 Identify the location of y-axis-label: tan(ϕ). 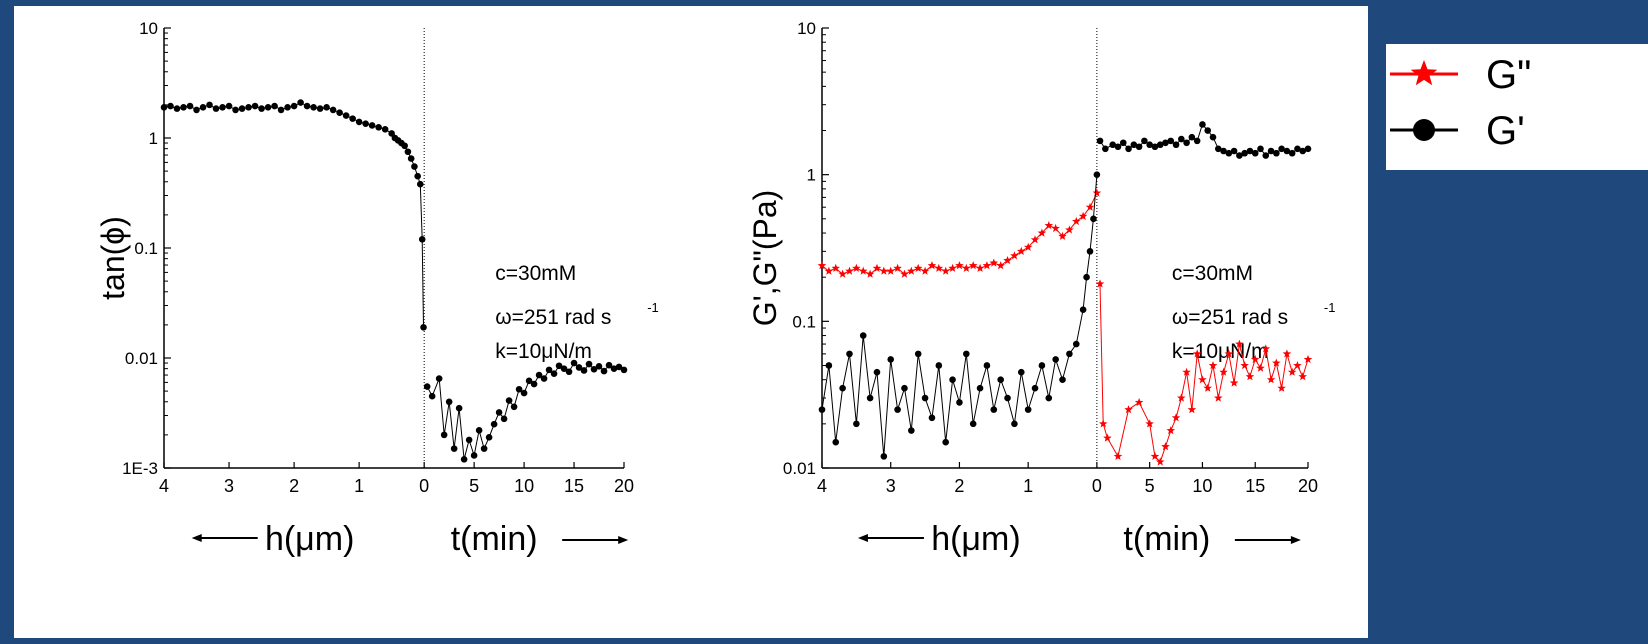
(113, 258).